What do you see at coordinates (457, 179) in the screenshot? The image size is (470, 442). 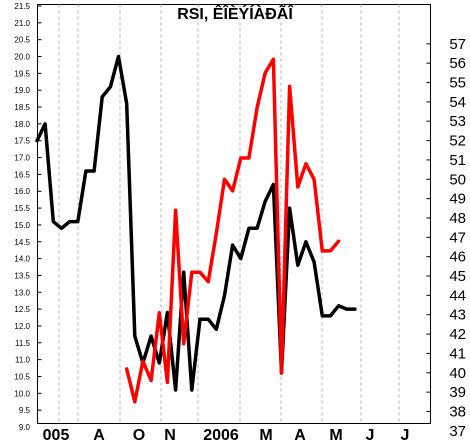 I see `right-tick-label: 50` at bounding box center [457, 179].